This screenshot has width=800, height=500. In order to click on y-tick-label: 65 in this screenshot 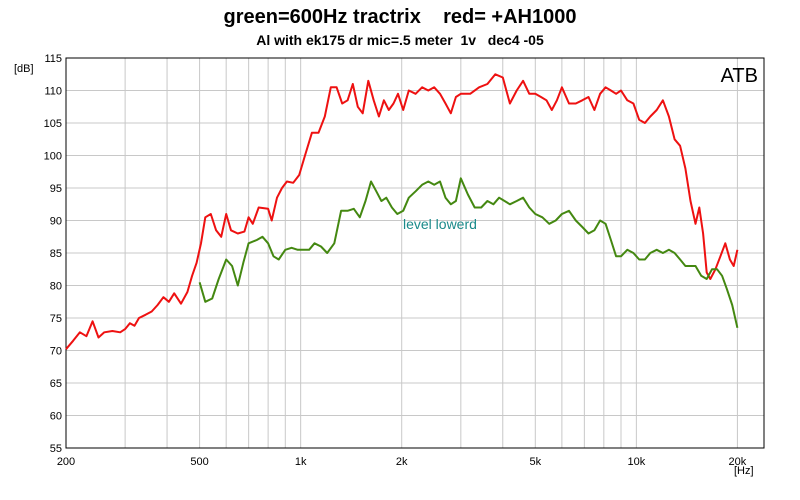, I will do `click(56, 384)`.